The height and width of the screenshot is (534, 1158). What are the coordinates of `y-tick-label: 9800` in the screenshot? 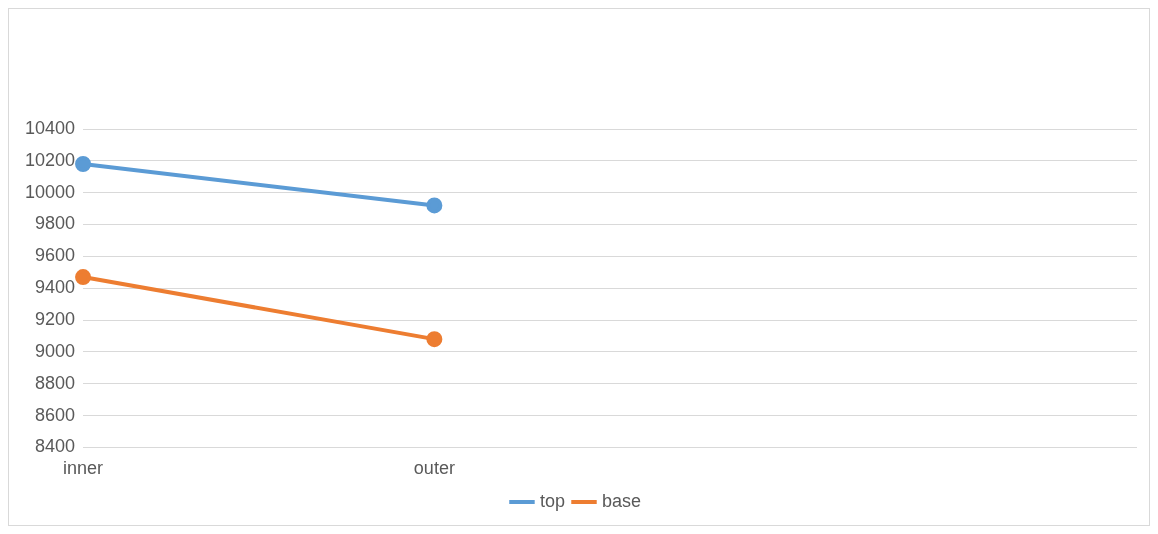 It's located at (55, 223).